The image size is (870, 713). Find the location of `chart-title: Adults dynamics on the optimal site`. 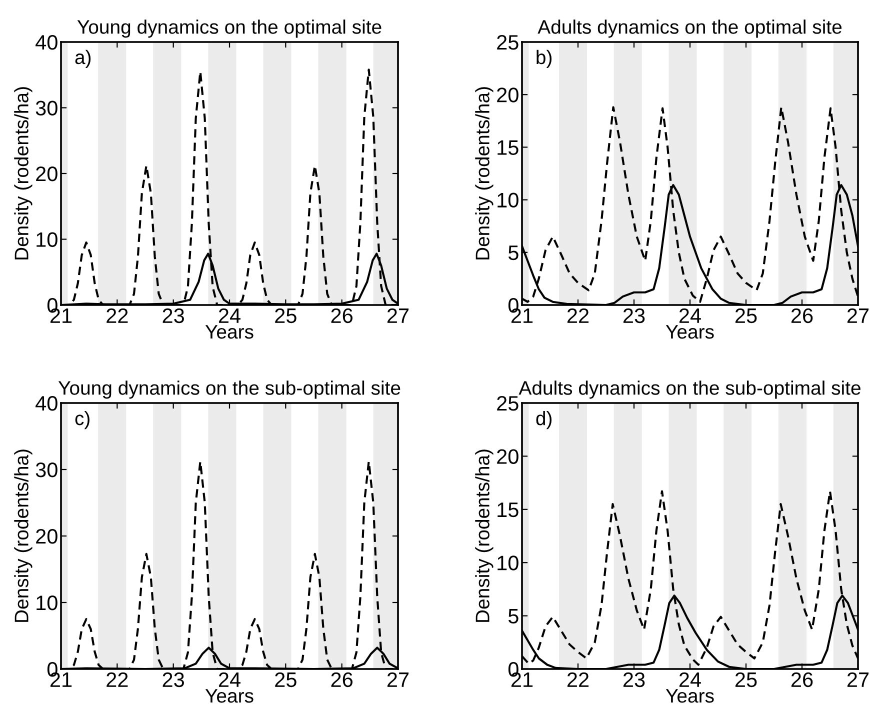

chart-title: Adults dynamics on the optimal site is located at coordinates (690, 29).